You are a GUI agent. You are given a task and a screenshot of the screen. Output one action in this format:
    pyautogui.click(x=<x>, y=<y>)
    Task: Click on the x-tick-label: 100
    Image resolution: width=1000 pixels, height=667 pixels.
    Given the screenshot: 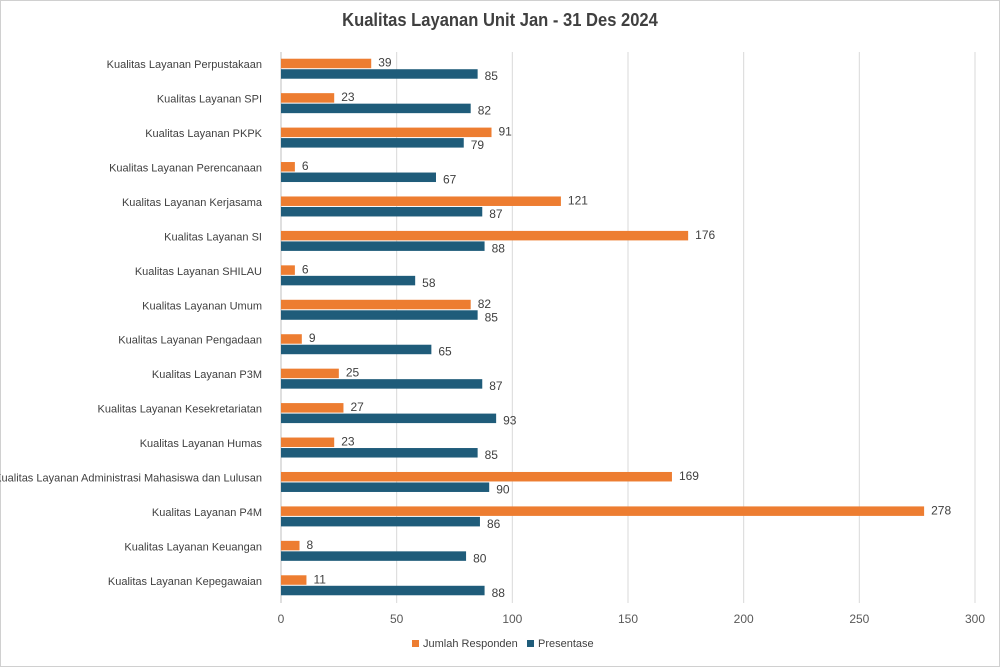 What is the action you would take?
    pyautogui.click(x=512, y=619)
    